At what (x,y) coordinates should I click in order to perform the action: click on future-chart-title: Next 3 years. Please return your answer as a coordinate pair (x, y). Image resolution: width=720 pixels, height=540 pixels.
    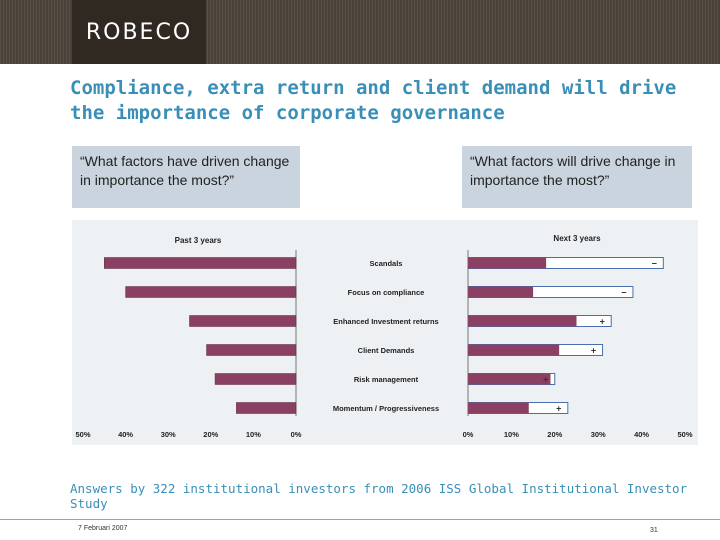
    Looking at the image, I should click on (577, 238).